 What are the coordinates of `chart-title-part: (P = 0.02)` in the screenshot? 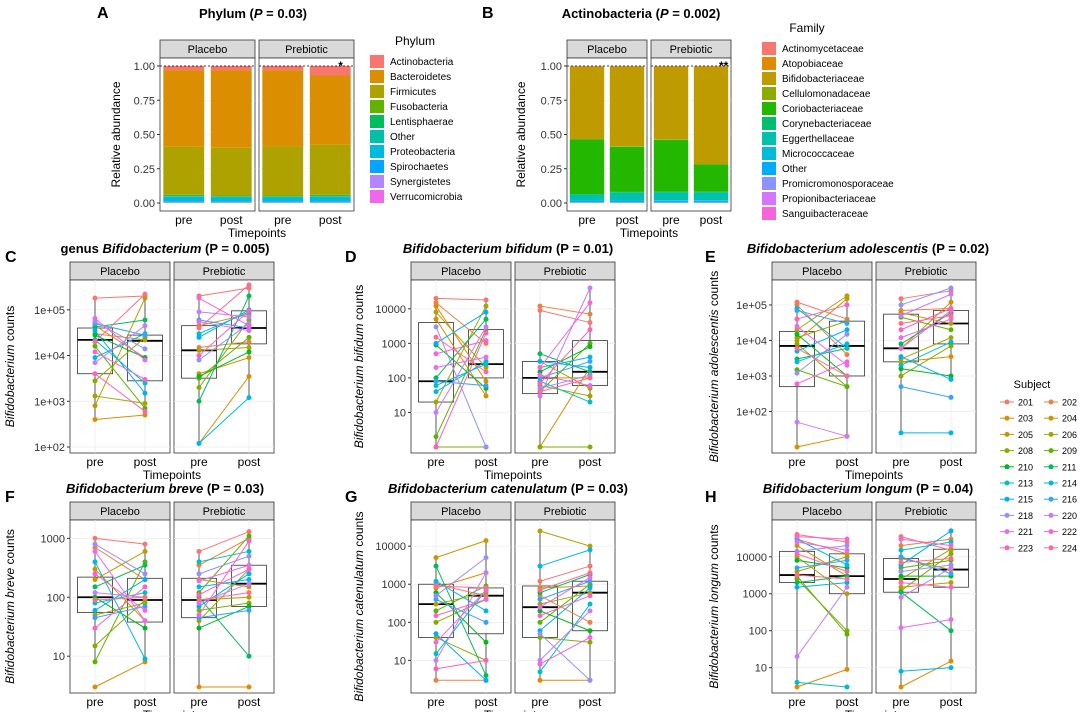 It's located at (958, 248).